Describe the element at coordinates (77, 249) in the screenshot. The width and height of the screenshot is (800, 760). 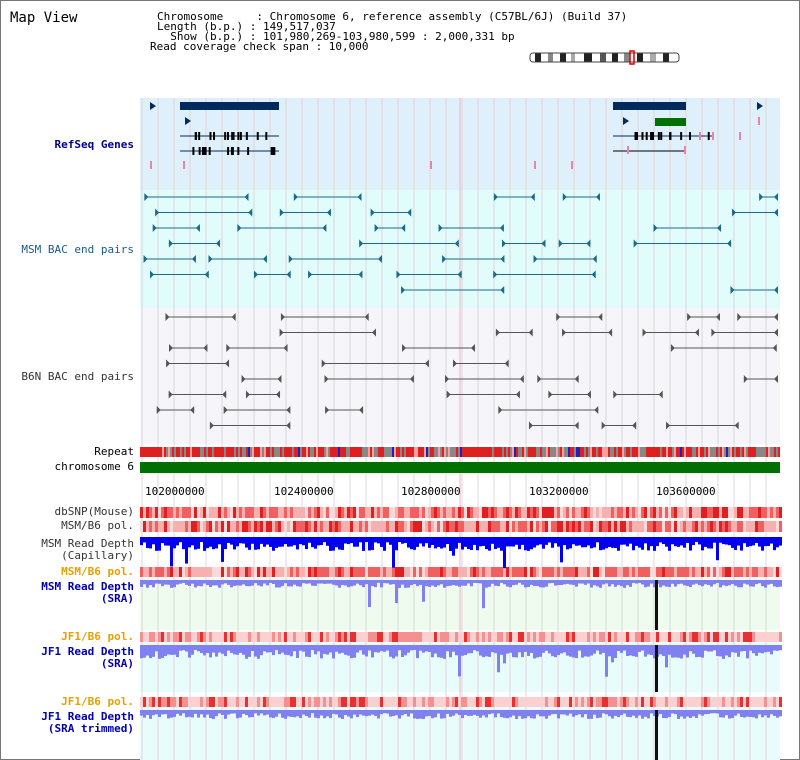
I see `track-label-msm-bac: MSM BAC end pairs` at that location.